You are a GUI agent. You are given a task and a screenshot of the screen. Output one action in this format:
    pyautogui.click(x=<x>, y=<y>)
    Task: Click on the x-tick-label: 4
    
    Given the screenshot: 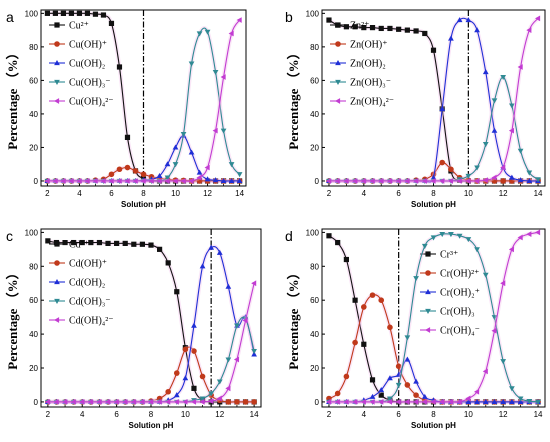 What is the action you would take?
    pyautogui.click(x=364, y=193)
    